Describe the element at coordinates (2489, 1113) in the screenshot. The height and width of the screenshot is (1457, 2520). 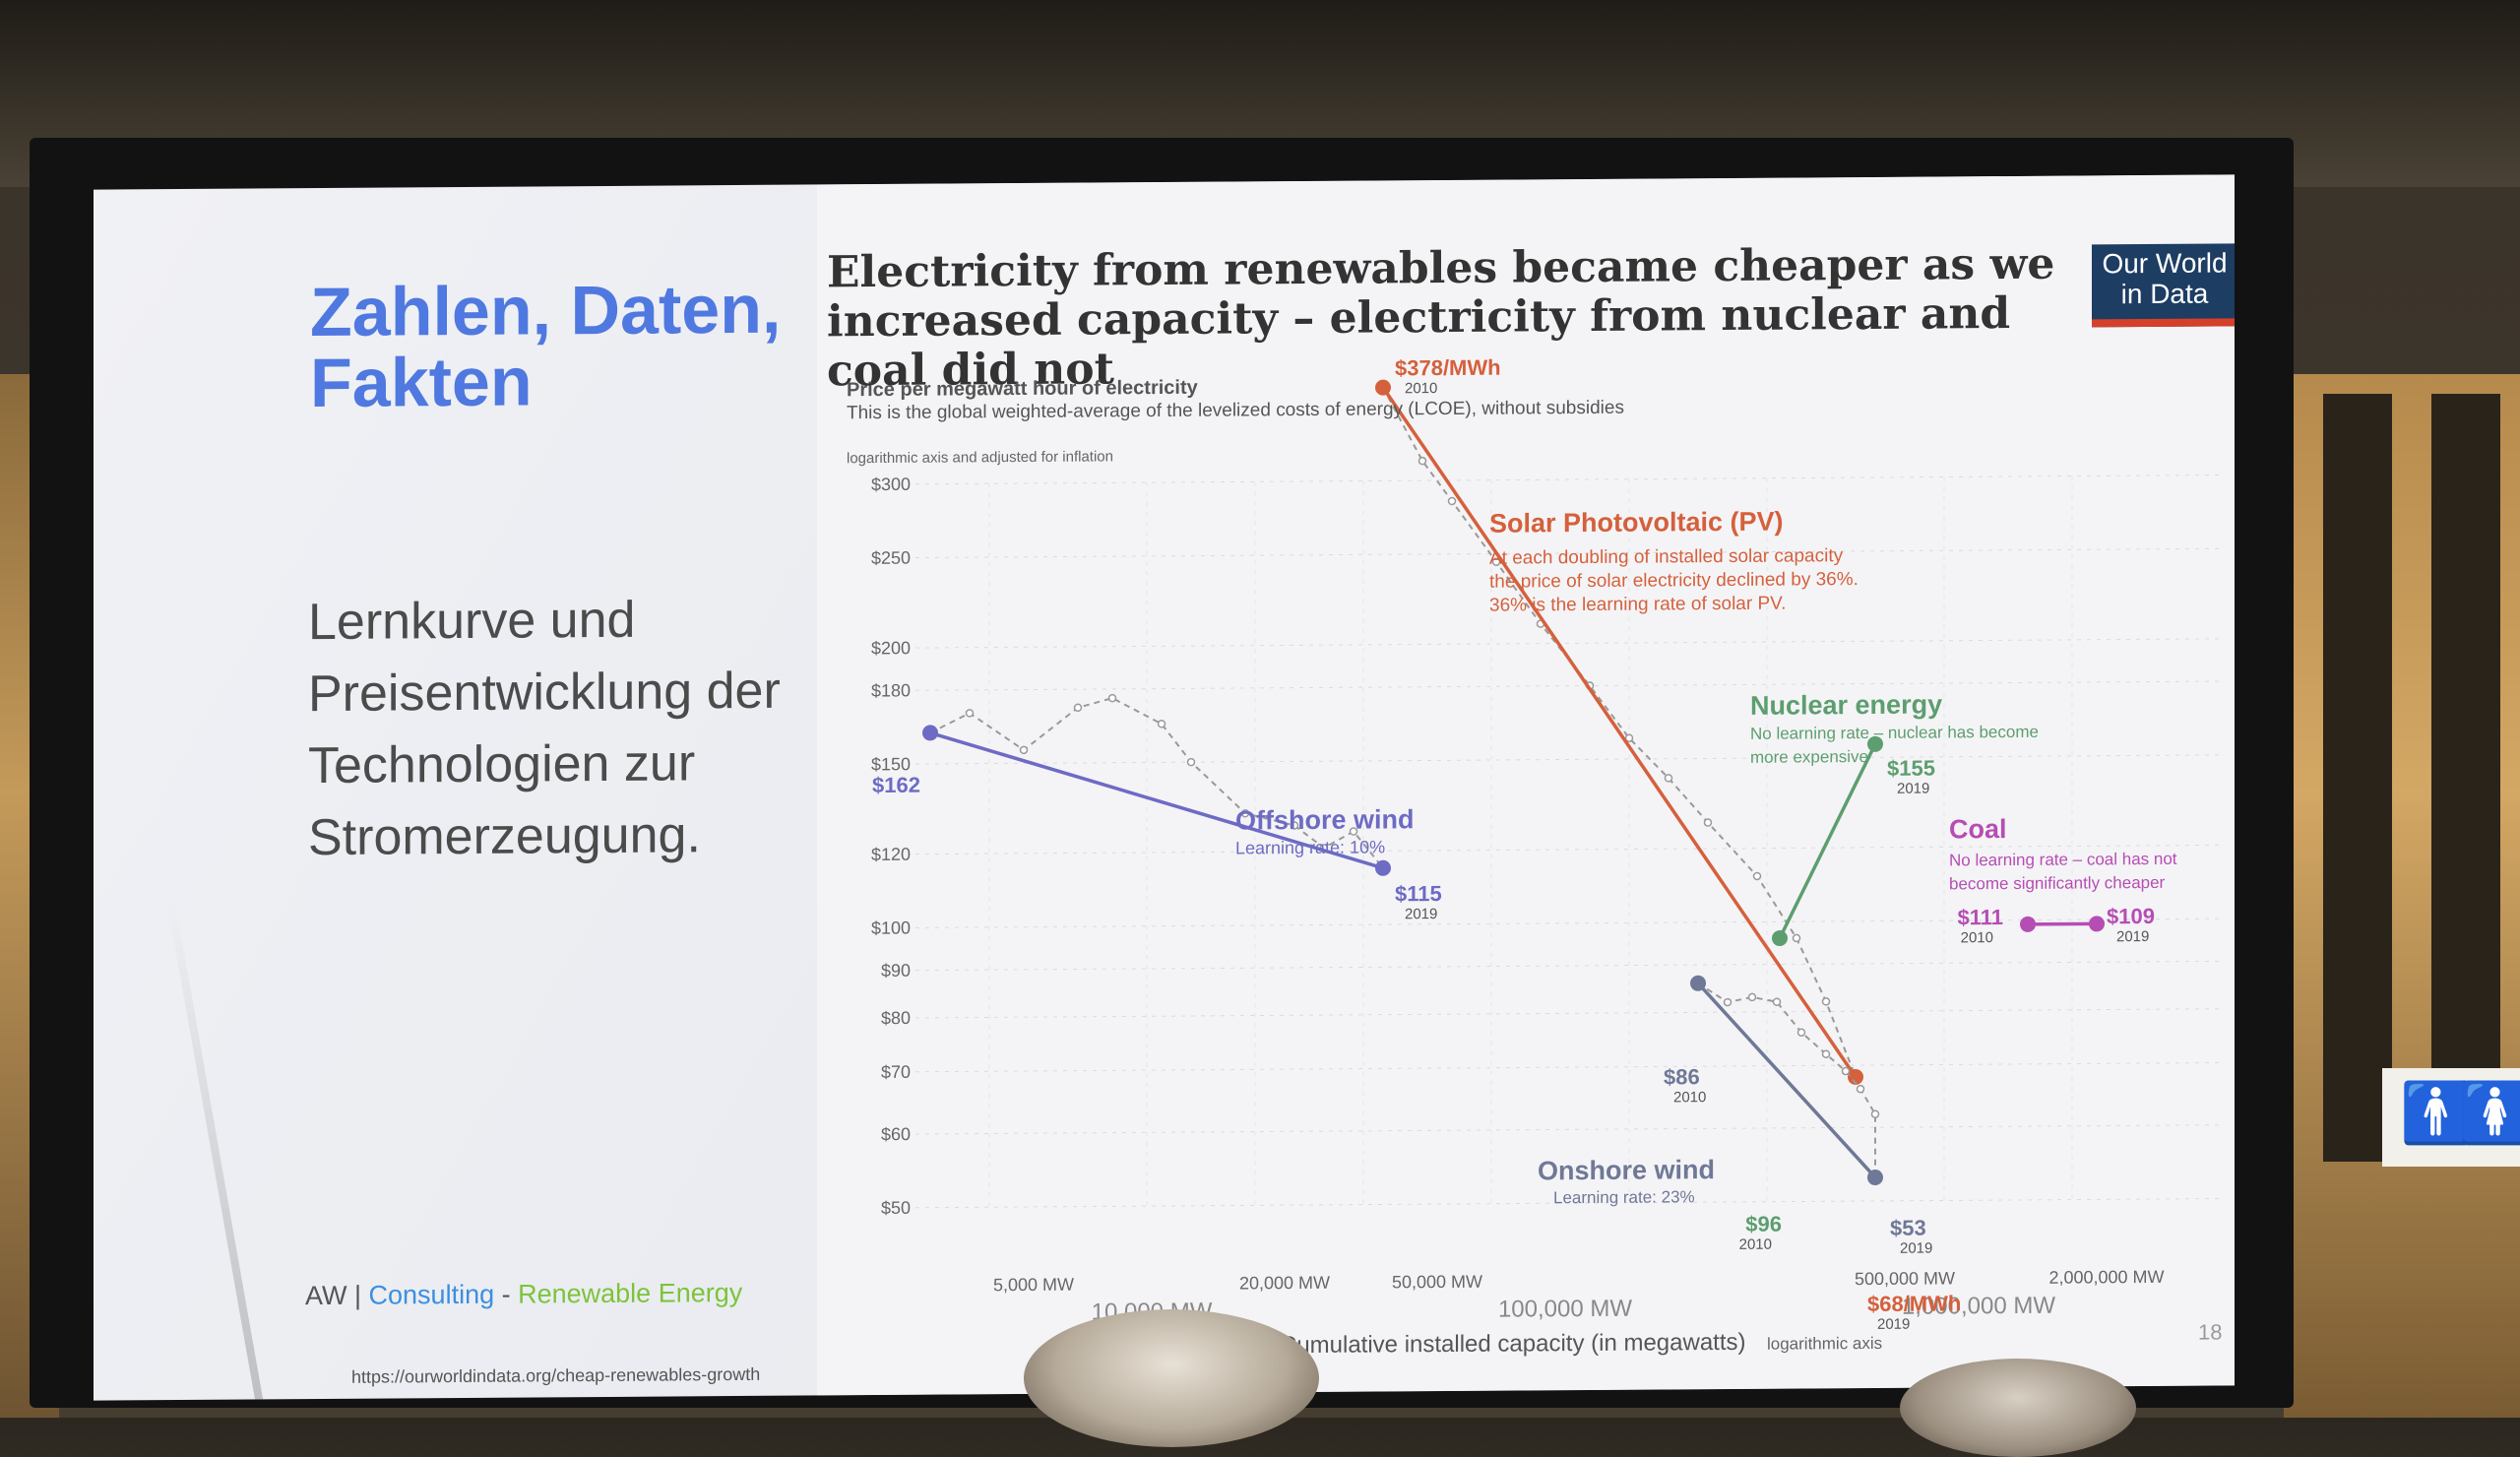
I see `restroom-female-icon: 🚺` at that location.